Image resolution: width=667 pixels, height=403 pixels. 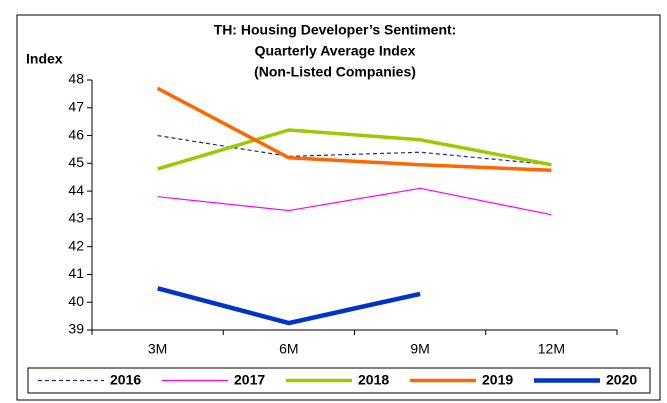 What do you see at coordinates (335, 30) in the screenshot?
I see `chart-title: TH: Housing Developer’s Sentiment:` at bounding box center [335, 30].